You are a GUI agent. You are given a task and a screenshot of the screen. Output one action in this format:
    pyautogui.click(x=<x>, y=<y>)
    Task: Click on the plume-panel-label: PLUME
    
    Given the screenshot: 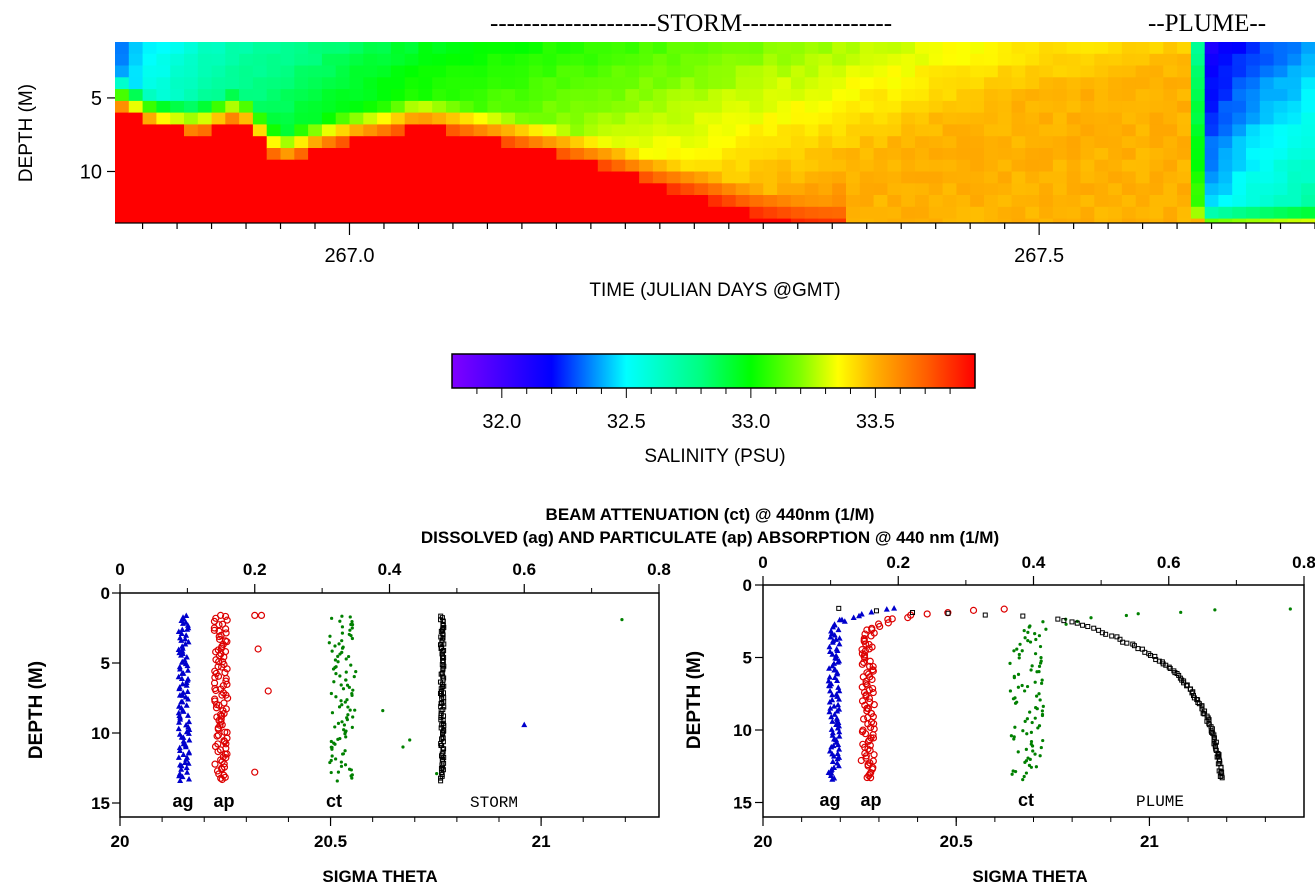 What is the action you would take?
    pyautogui.click(x=1160, y=802)
    